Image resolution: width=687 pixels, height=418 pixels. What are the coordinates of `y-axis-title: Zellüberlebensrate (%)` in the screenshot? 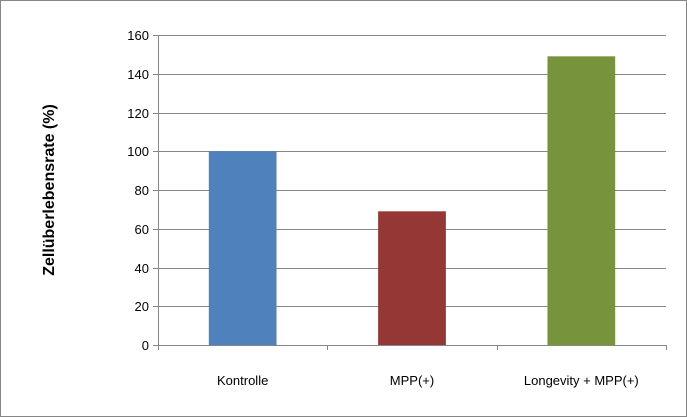 It's located at (49, 190).